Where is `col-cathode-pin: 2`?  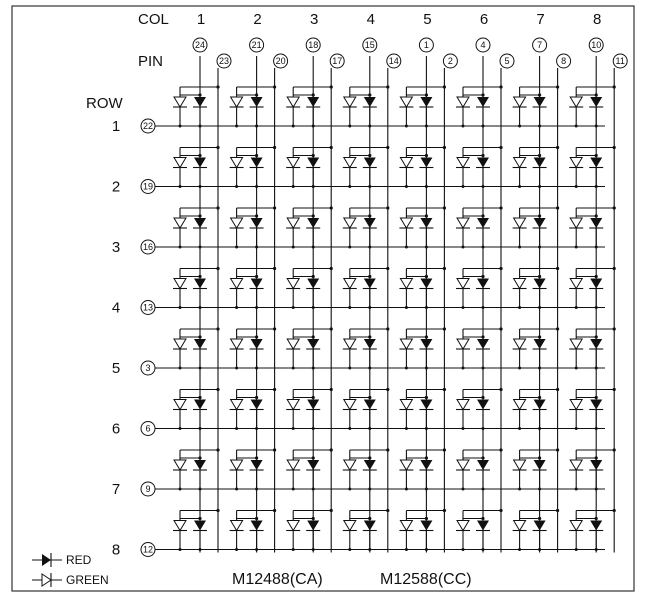
col-cathode-pin: 2 is located at coordinates (450, 61).